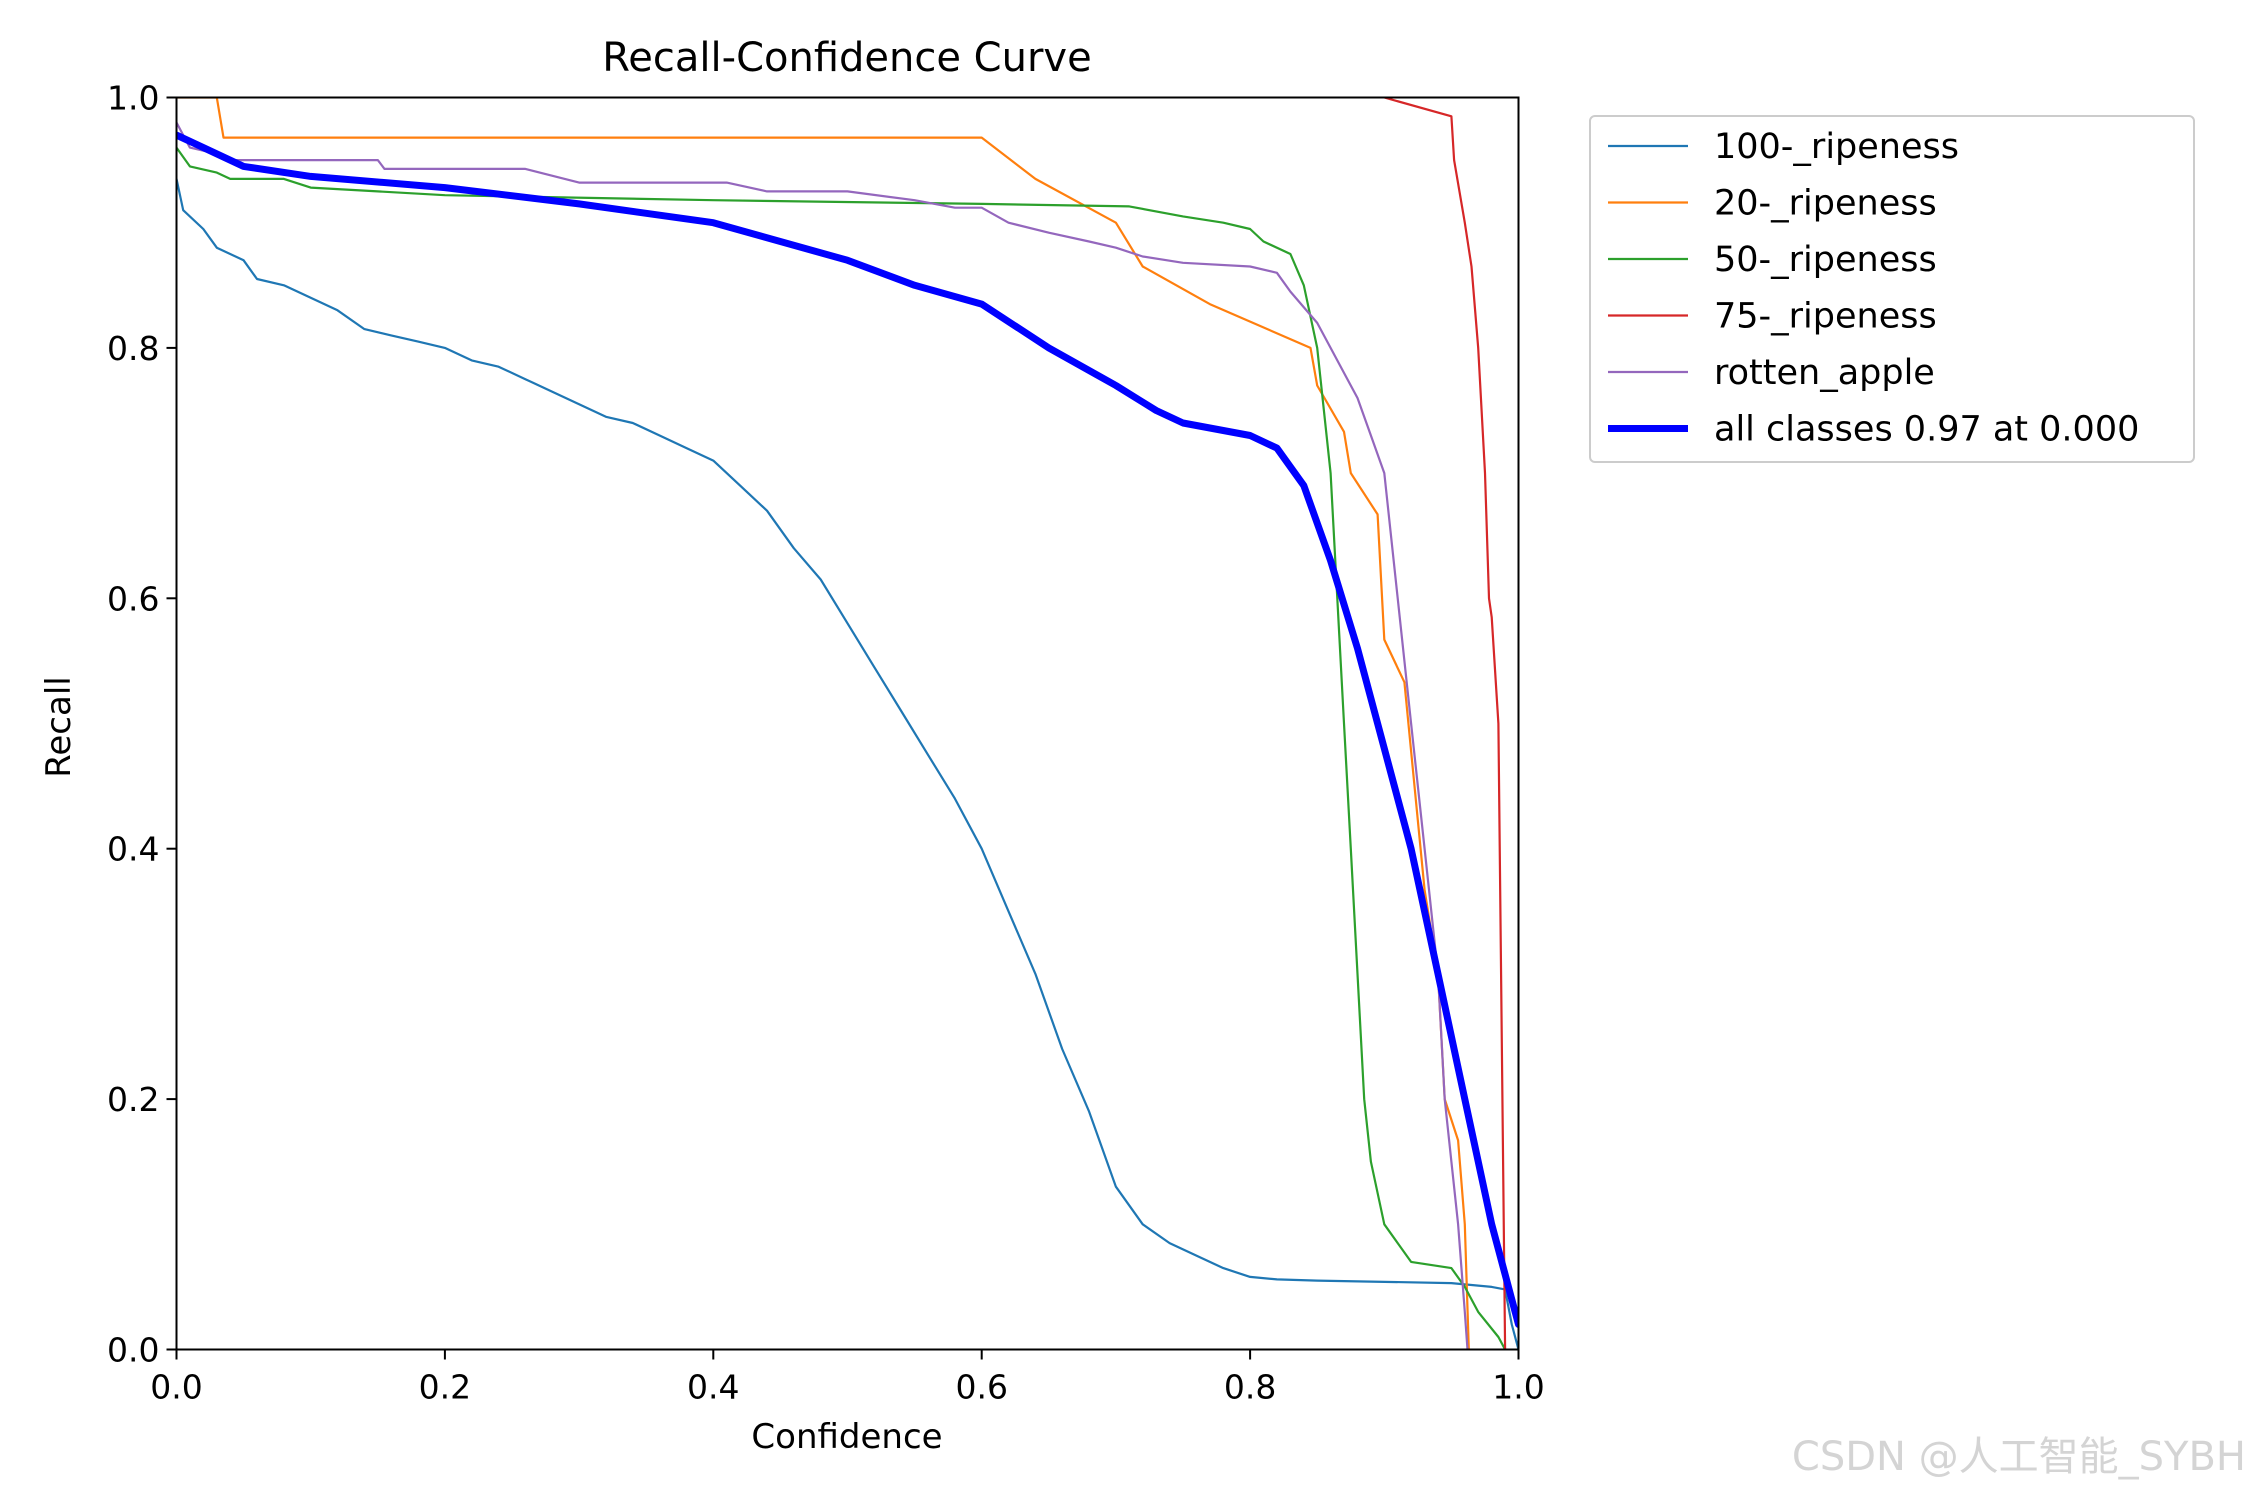 The image size is (2250, 1500). What do you see at coordinates (133, 348) in the screenshot?
I see `y-tick-label: 0.8` at bounding box center [133, 348].